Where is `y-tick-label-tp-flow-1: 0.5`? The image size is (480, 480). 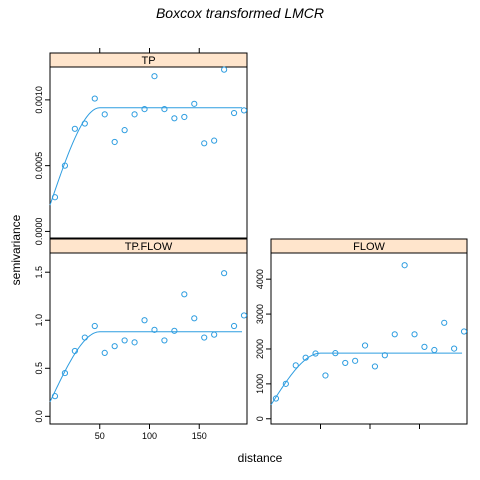
y-tick-label-tp-flow-1: 0.5 is located at coordinates (39, 368).